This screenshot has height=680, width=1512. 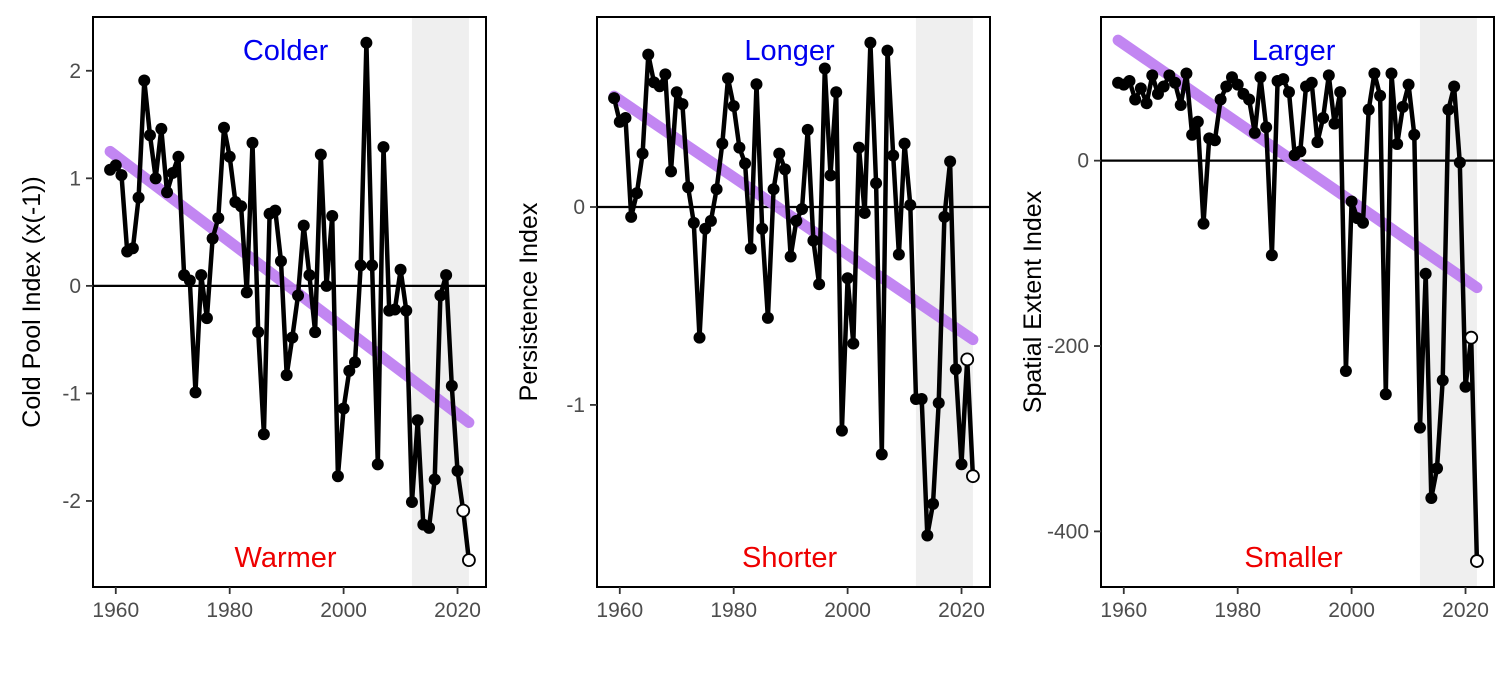 What do you see at coordinates (529, 301) in the screenshot?
I see `y-axis-title: Persistence Index` at bounding box center [529, 301].